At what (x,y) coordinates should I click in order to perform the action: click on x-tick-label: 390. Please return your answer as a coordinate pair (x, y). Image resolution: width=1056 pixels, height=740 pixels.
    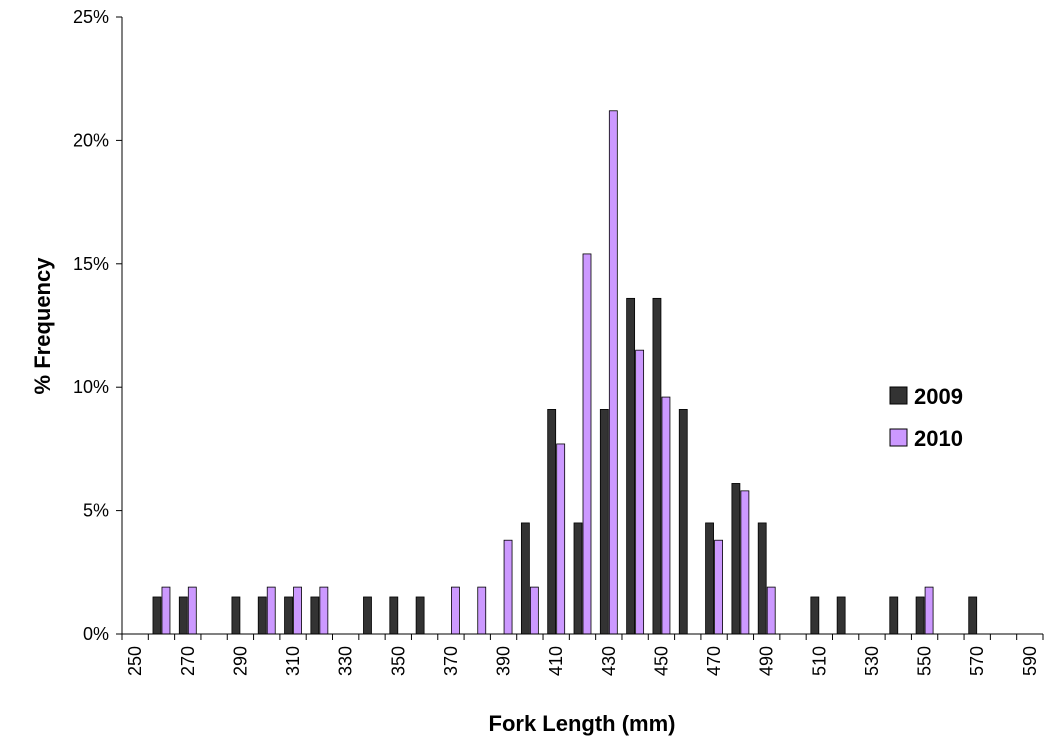
    Looking at the image, I should click on (504, 661).